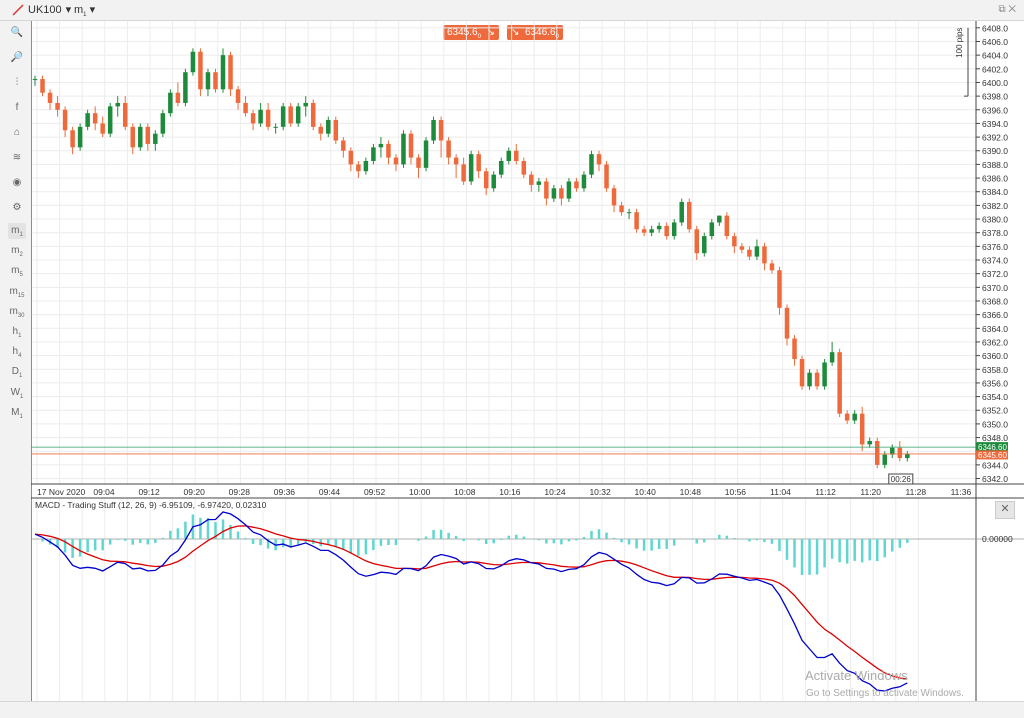 Image resolution: width=1024 pixels, height=718 pixels. I want to click on timeframe-h4: h4, so click(17, 353).